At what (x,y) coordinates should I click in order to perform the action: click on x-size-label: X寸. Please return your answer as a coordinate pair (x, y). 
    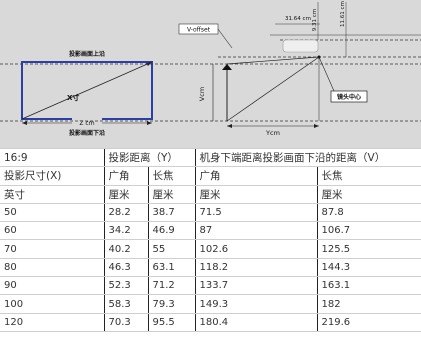
    Looking at the image, I should click on (73, 97).